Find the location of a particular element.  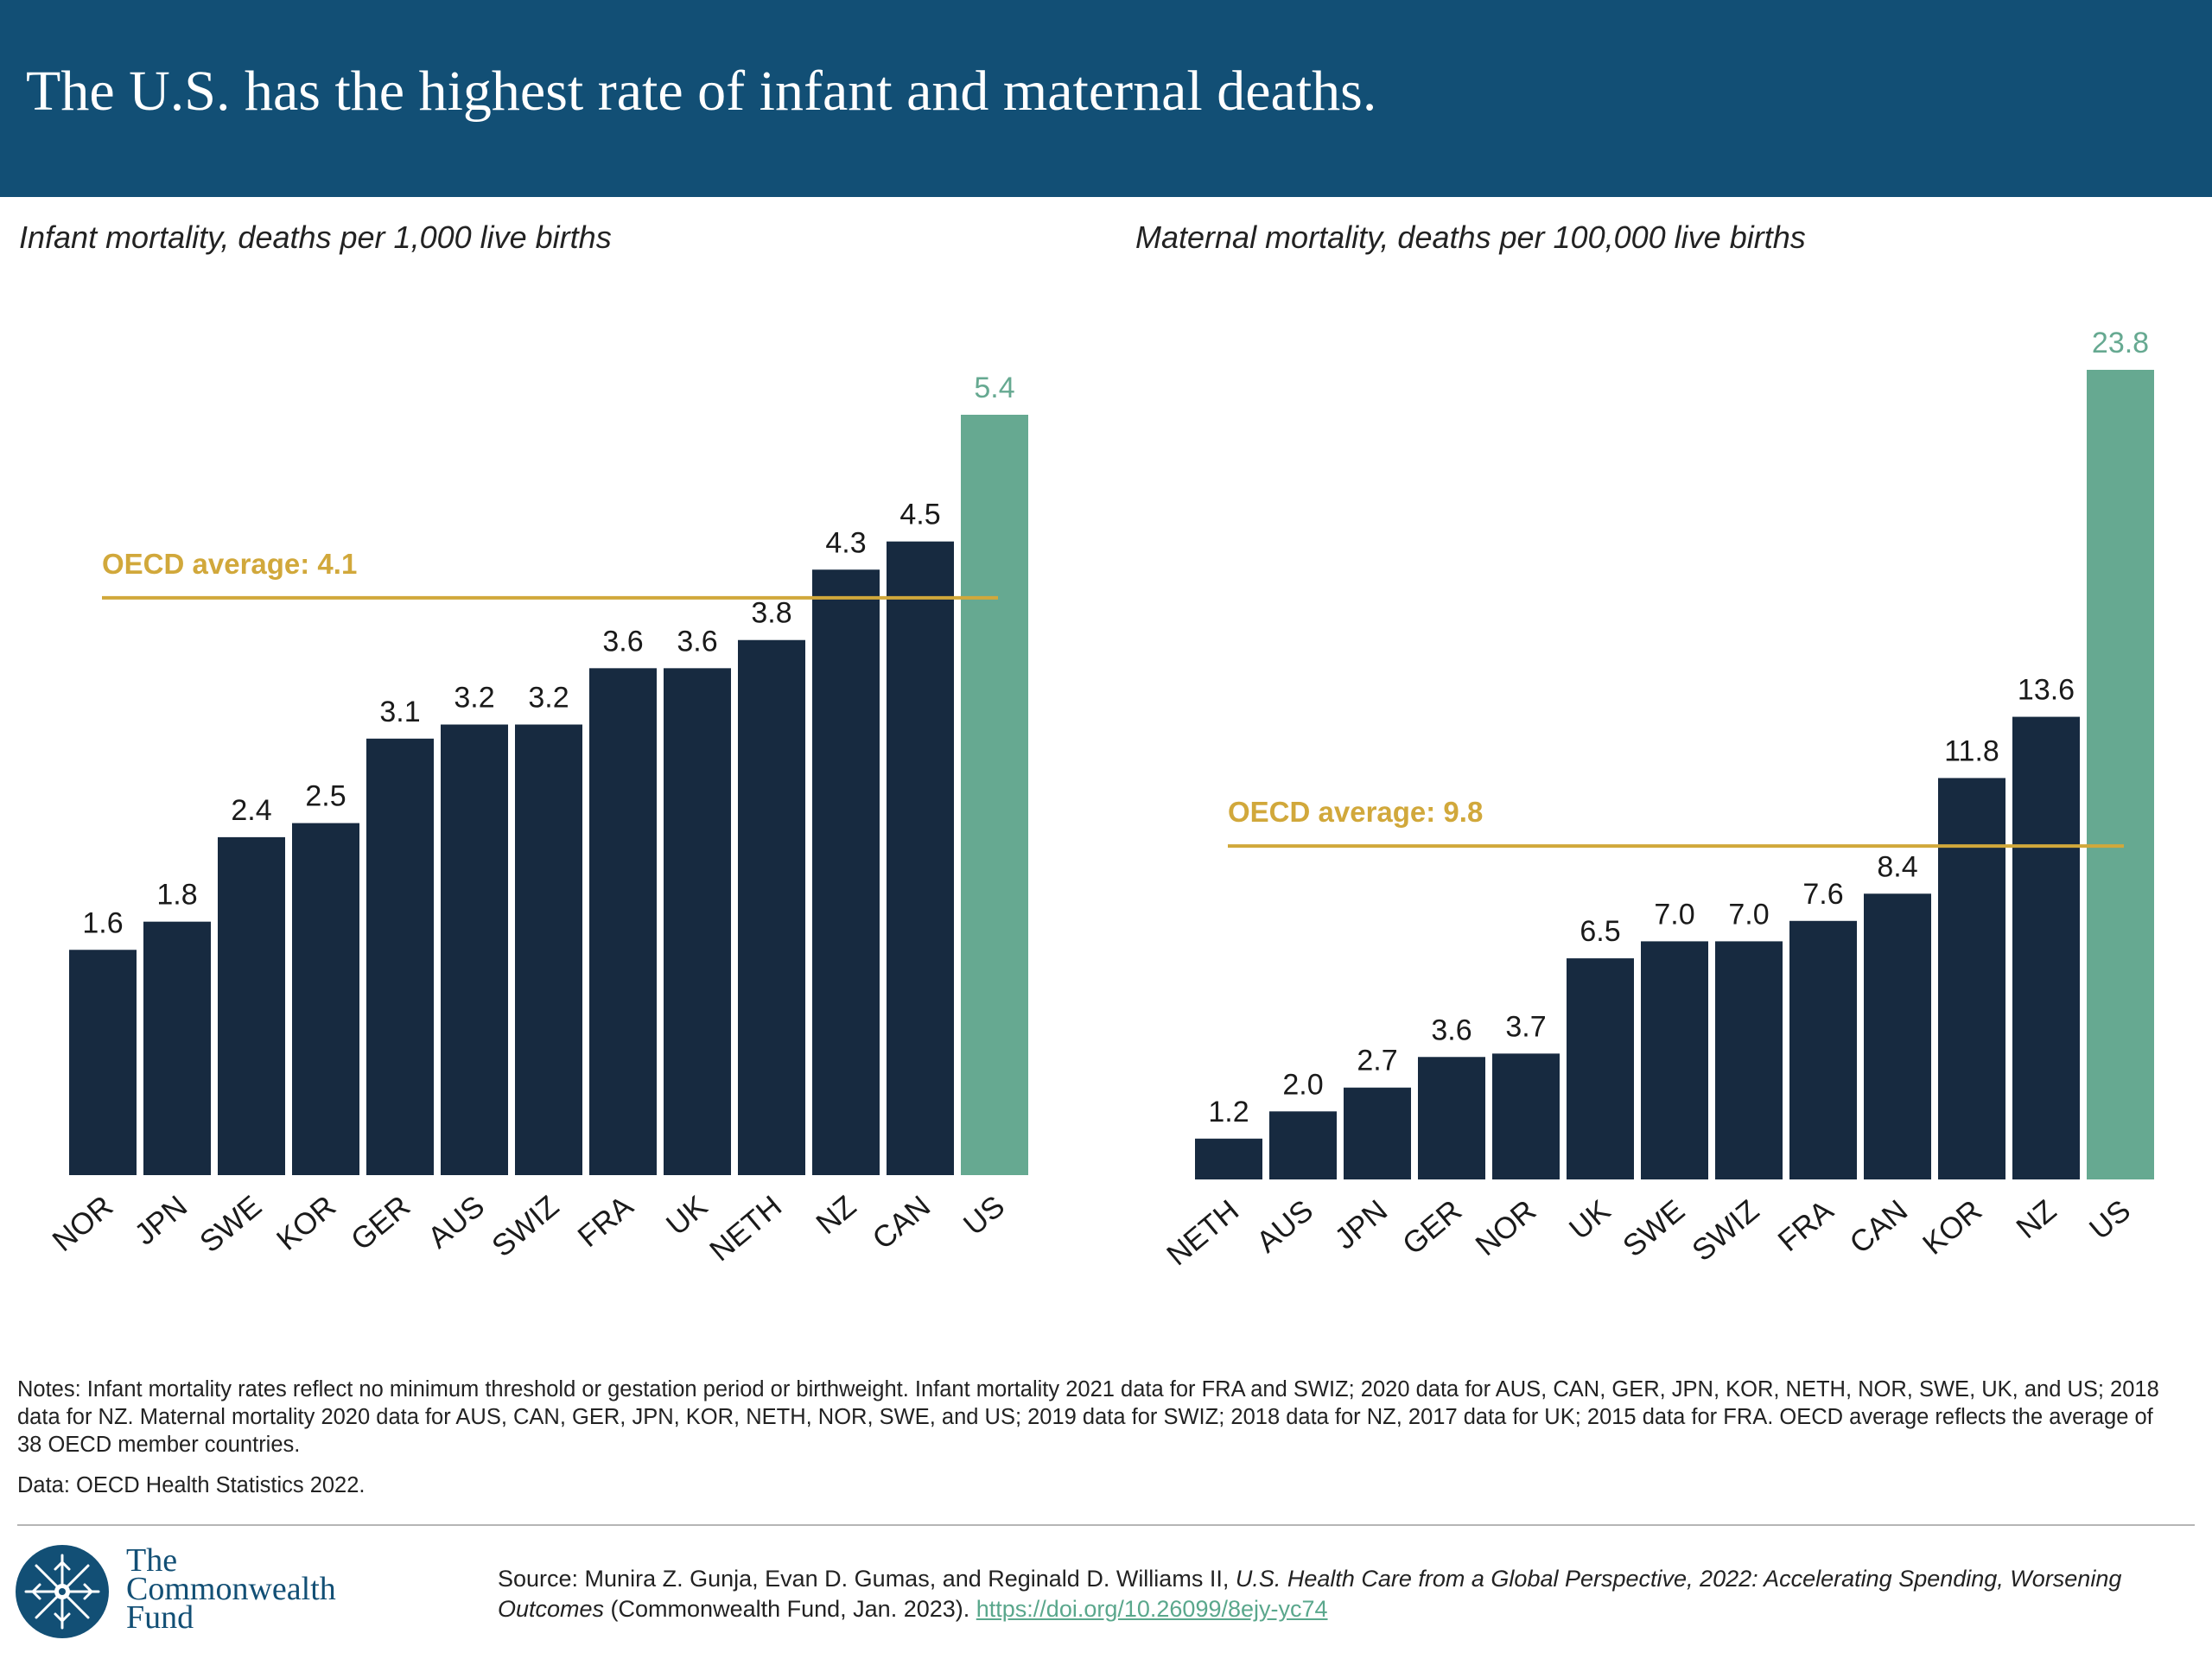

category-label-aus: AUS is located at coordinates (1284, 1226).